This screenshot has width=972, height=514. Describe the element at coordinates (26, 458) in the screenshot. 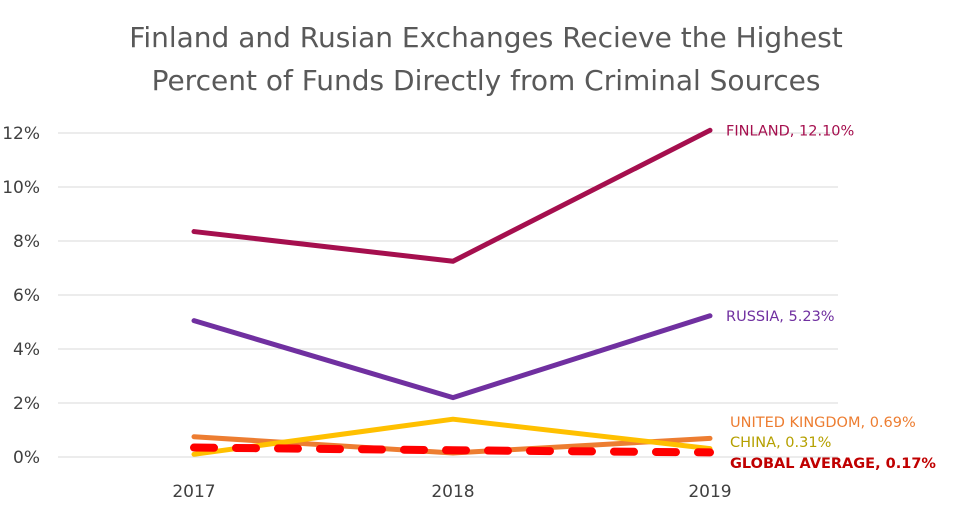

I see `y-tick-label-0: 0%` at that location.